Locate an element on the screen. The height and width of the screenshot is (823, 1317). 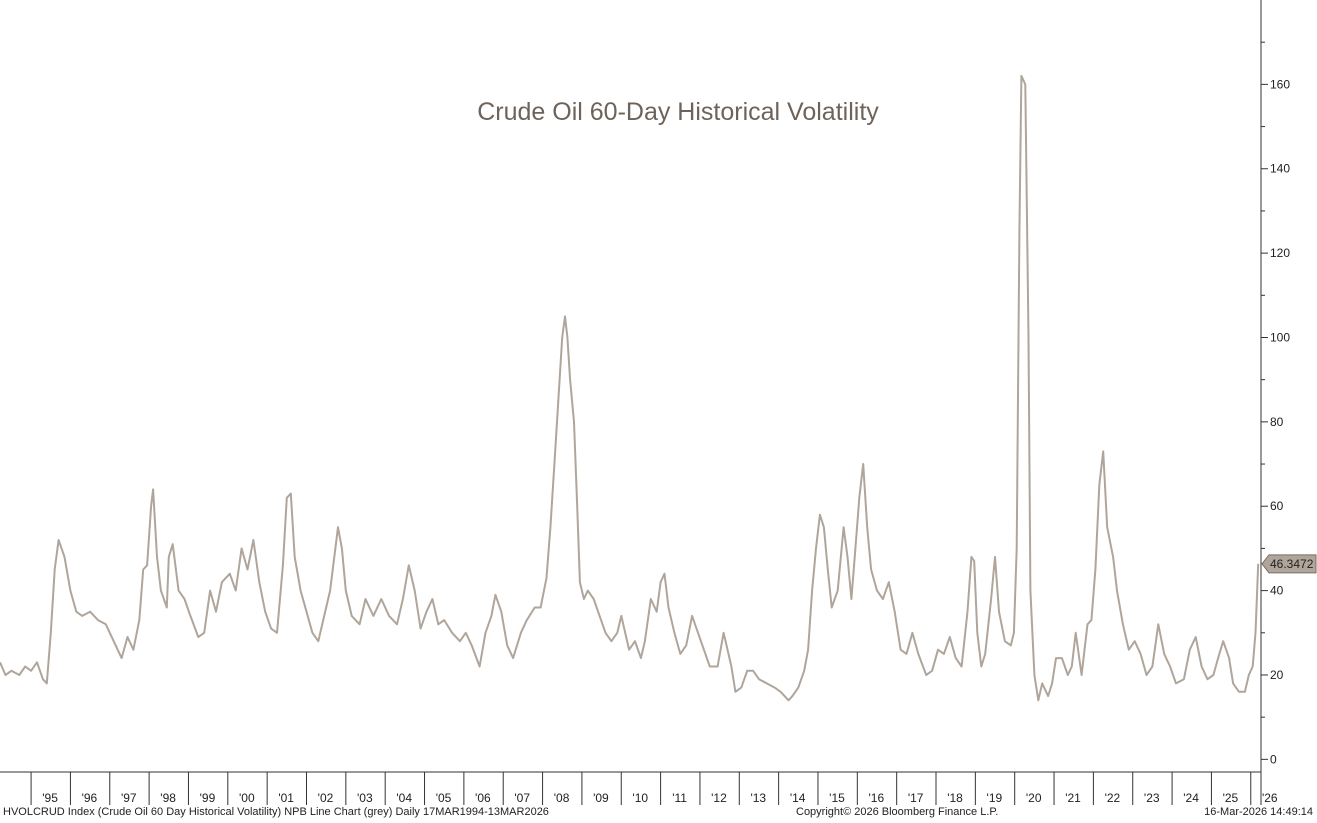
x-tick-label: '26 is located at coordinates (1270, 798).